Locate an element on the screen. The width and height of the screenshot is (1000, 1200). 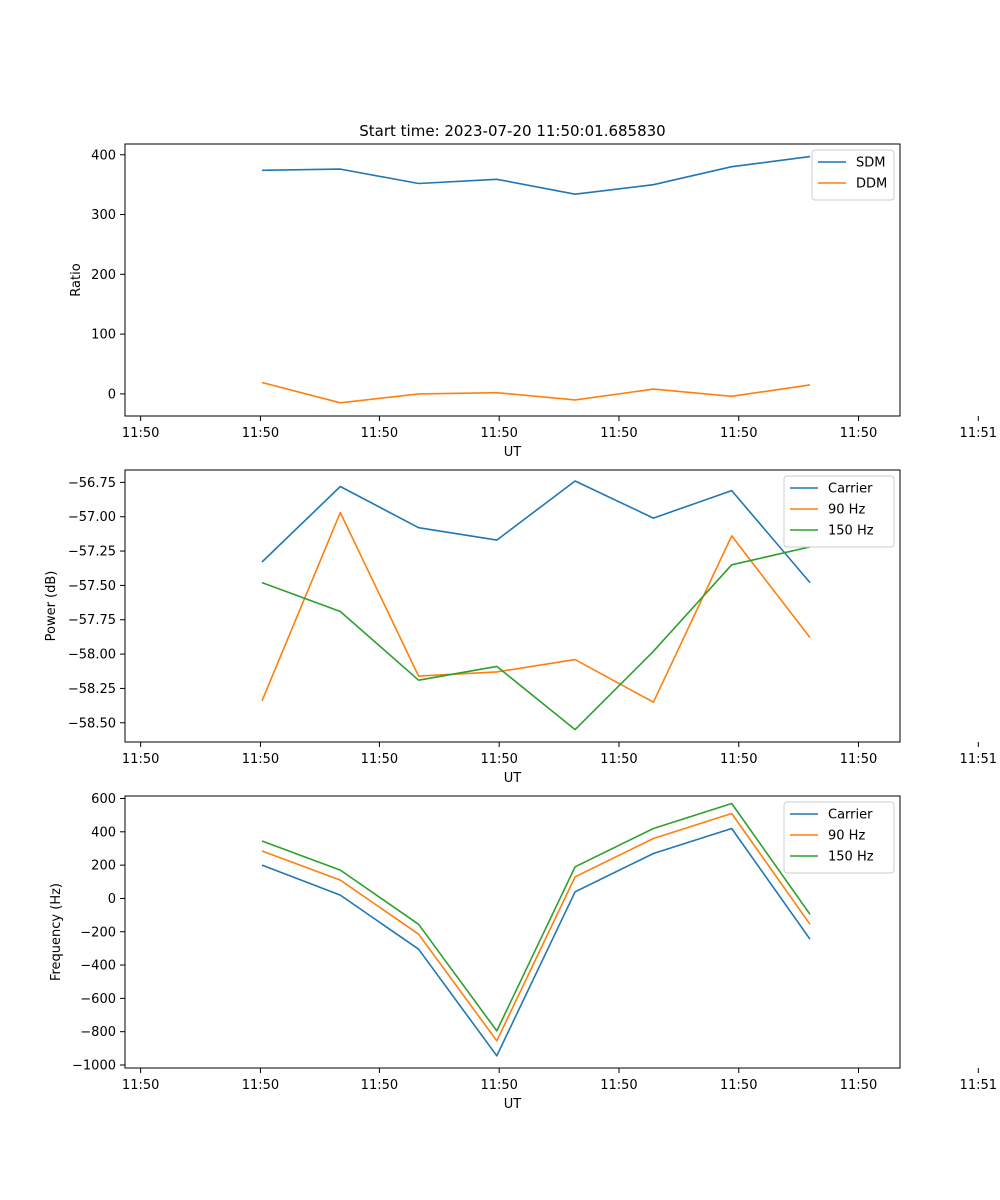
y-tick-label: −58.00 is located at coordinates (92, 655).